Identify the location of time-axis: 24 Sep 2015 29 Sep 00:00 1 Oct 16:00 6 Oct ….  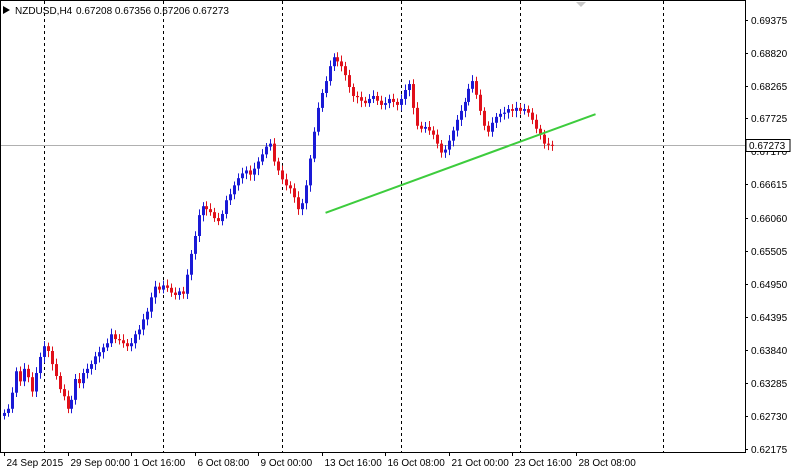
(320, 460).